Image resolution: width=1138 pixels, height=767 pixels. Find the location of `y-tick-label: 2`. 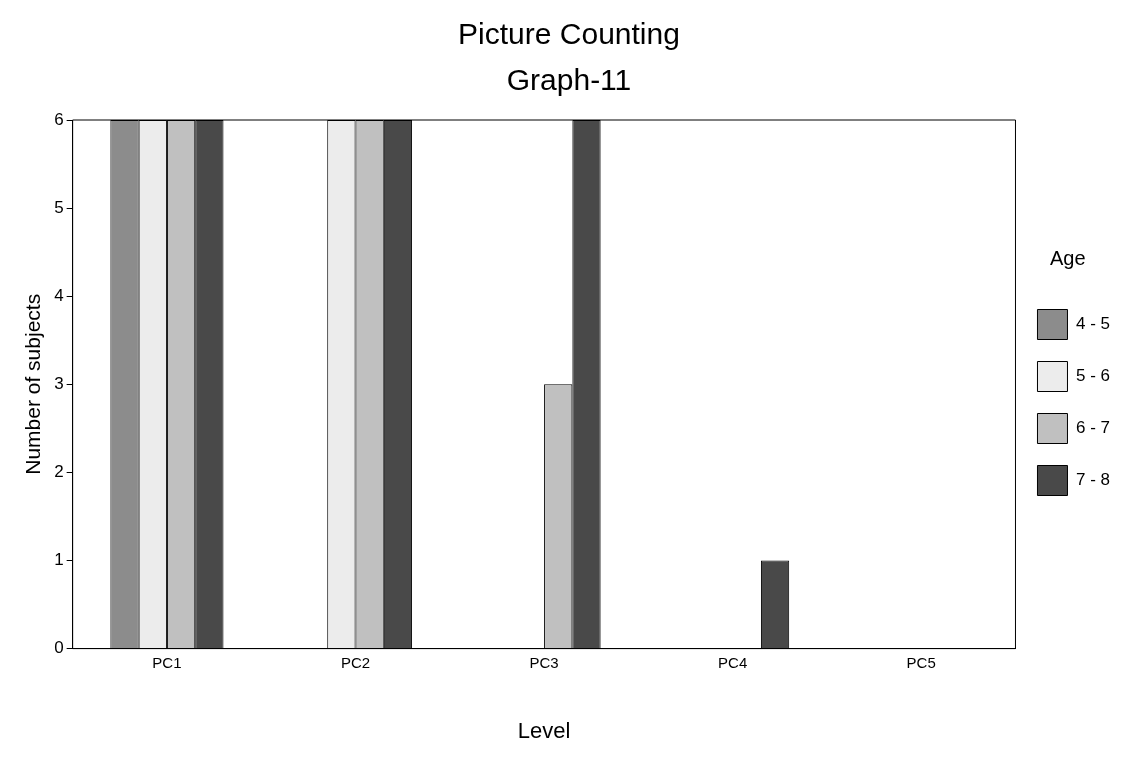

y-tick-label: 2 is located at coordinates (59, 472).